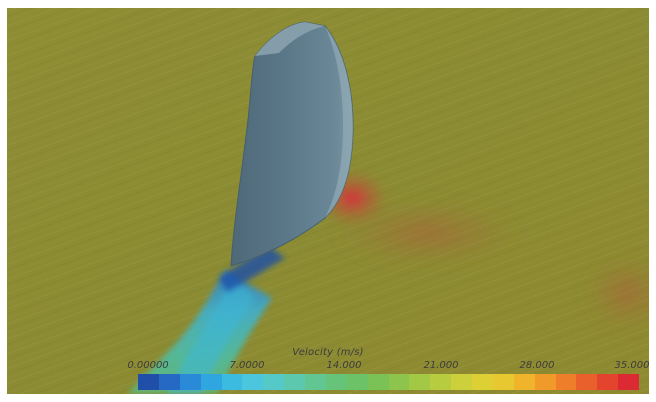 This screenshot has width=656, height=402. Describe the element at coordinates (247, 365) in the screenshot. I see `colorbar-tick-label: 7.0000` at that location.